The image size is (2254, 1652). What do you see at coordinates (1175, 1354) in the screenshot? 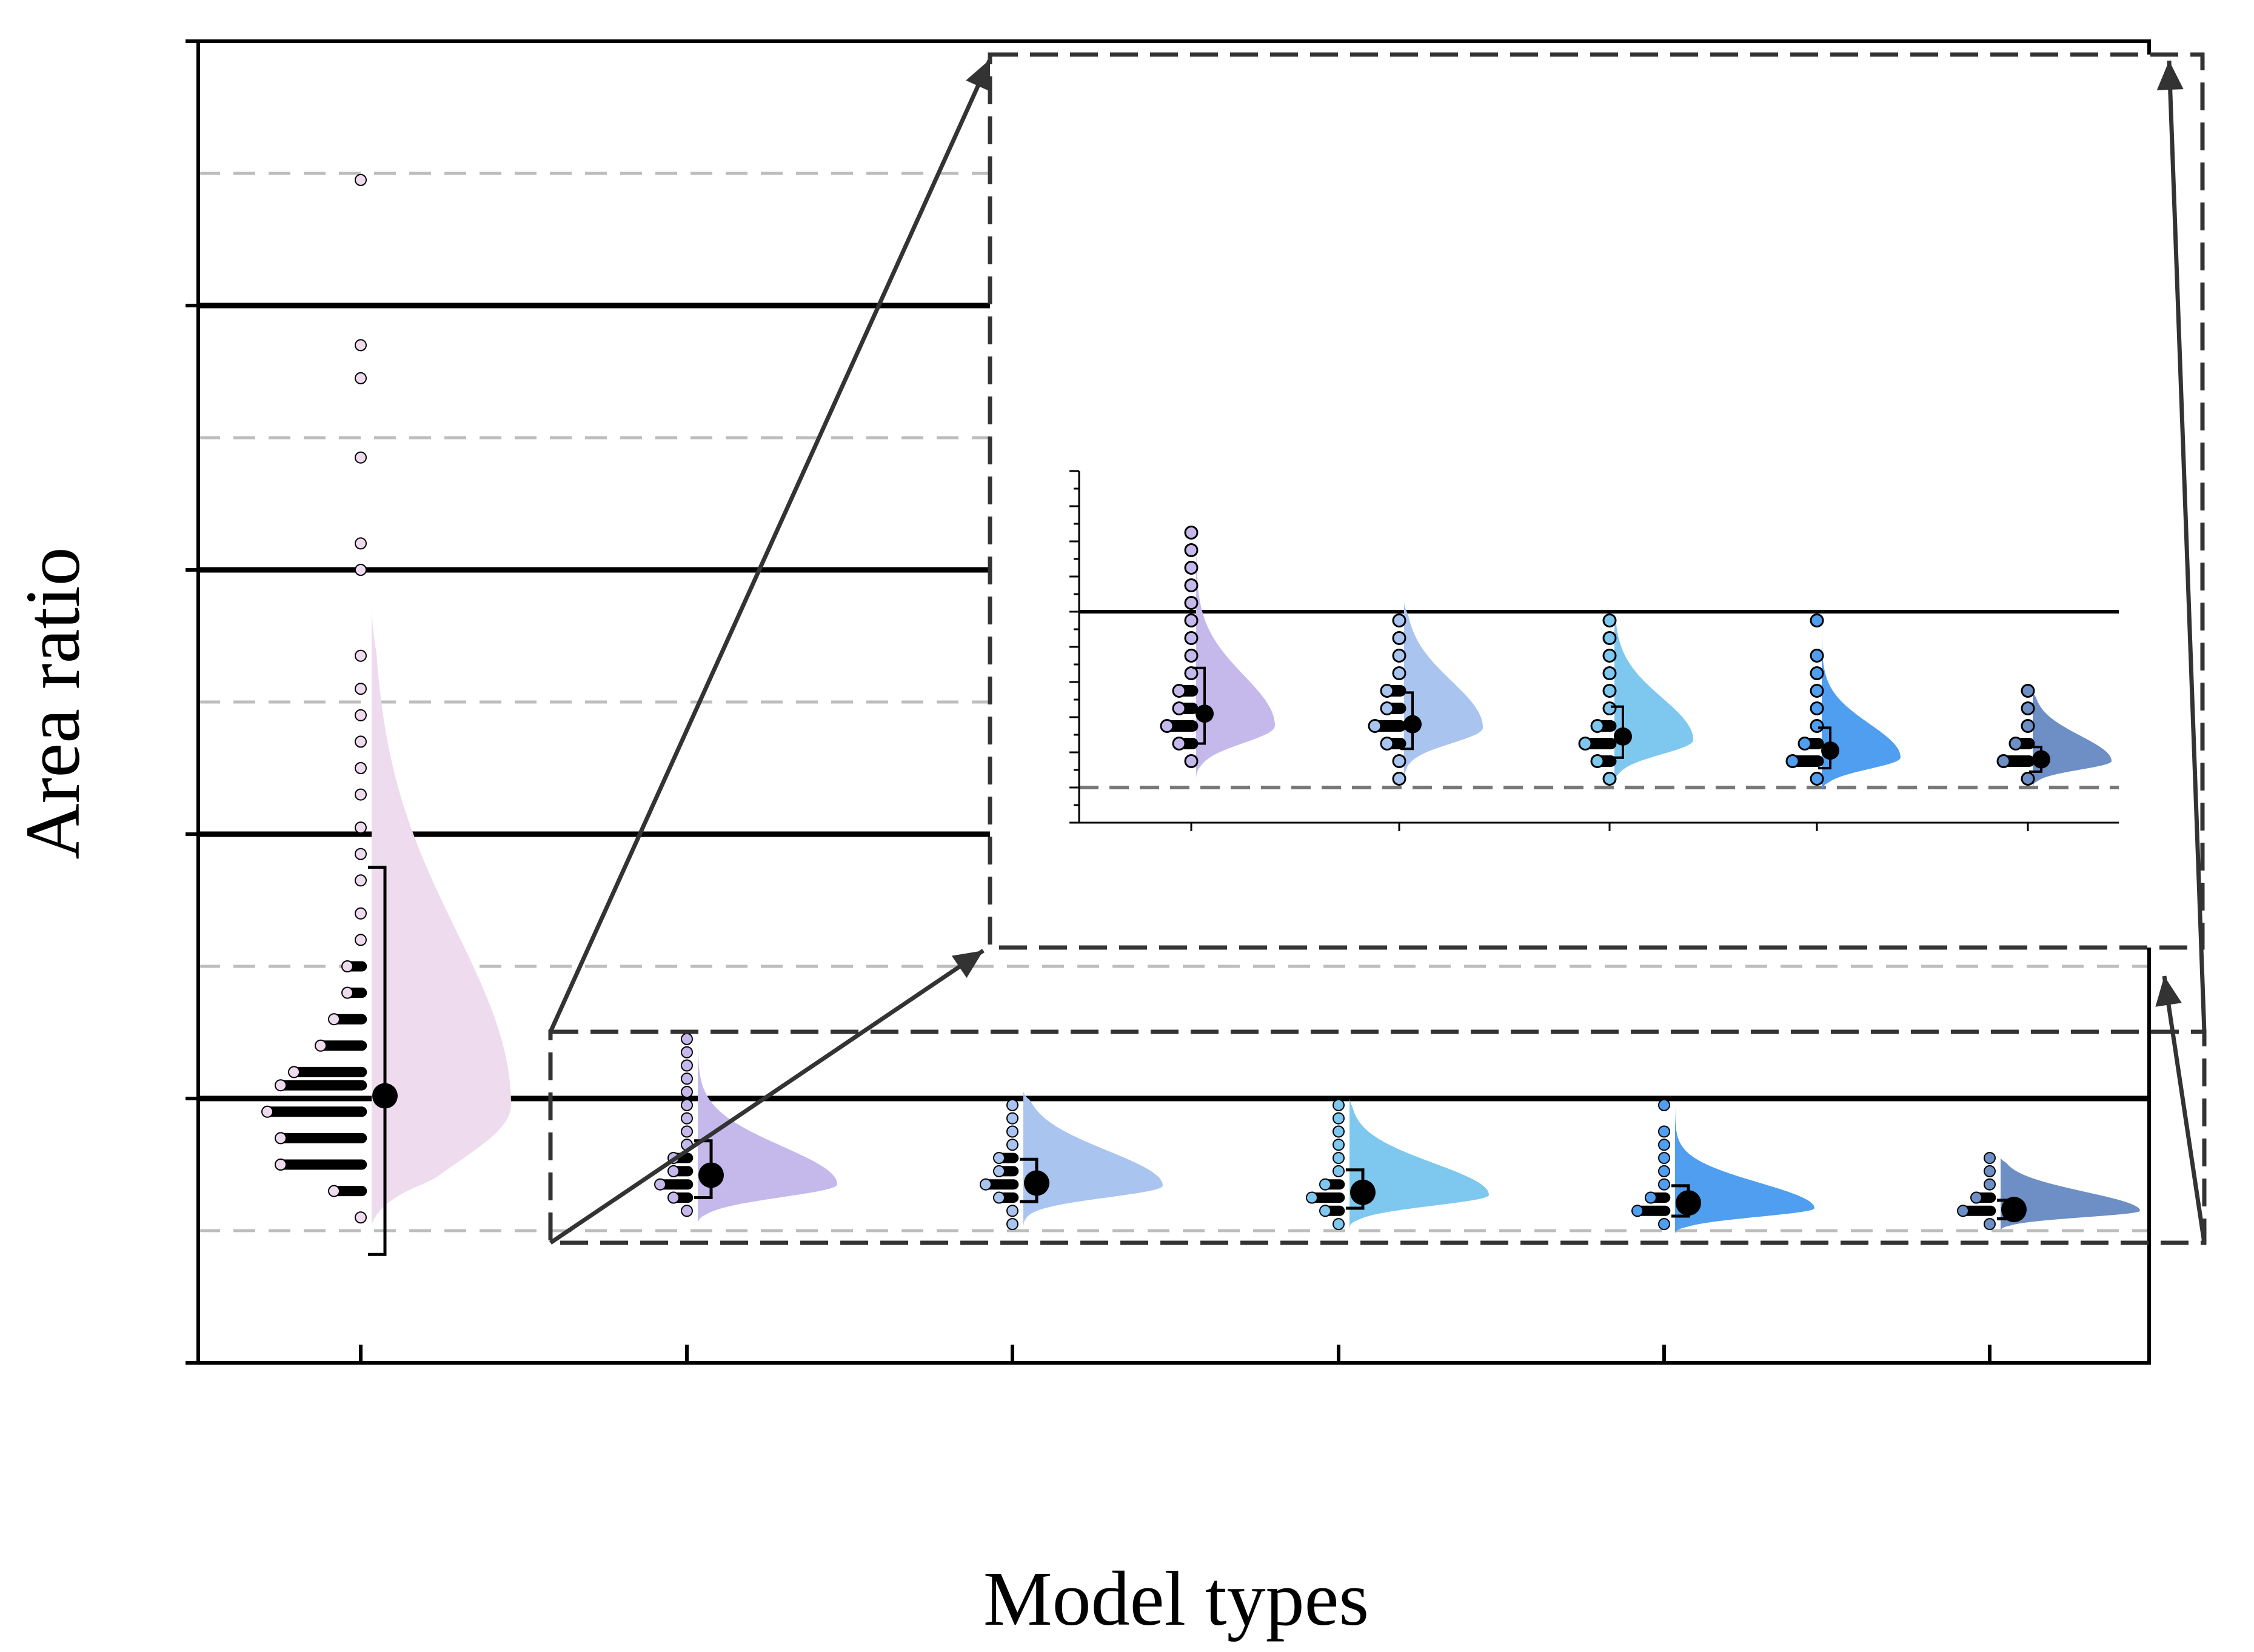
I see `main-x-ticks` at bounding box center [1175, 1354].